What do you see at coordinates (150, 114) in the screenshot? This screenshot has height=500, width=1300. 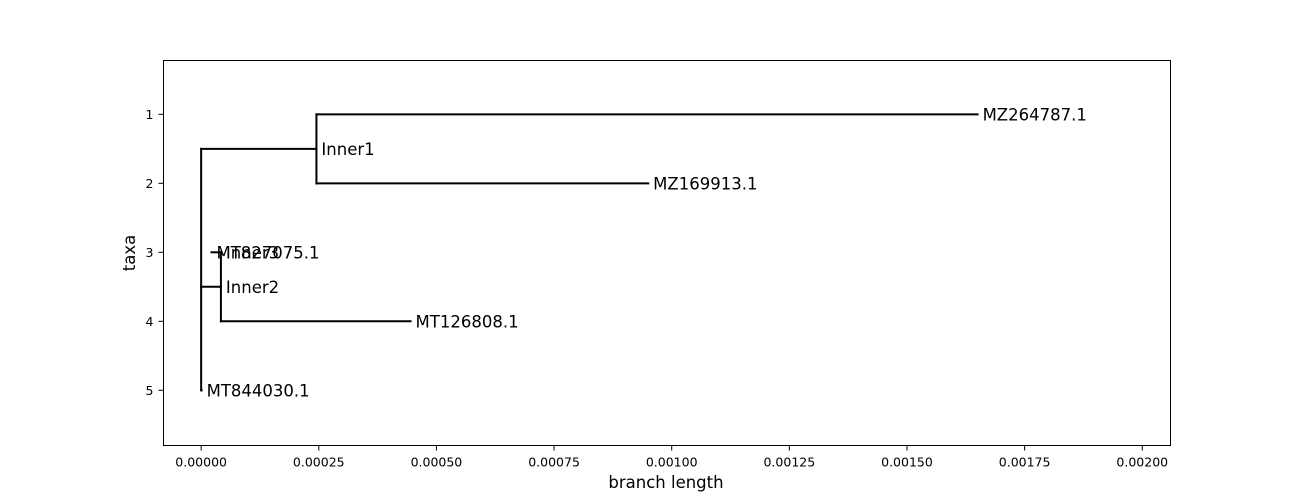 I see `y-tick-label: 1` at bounding box center [150, 114].